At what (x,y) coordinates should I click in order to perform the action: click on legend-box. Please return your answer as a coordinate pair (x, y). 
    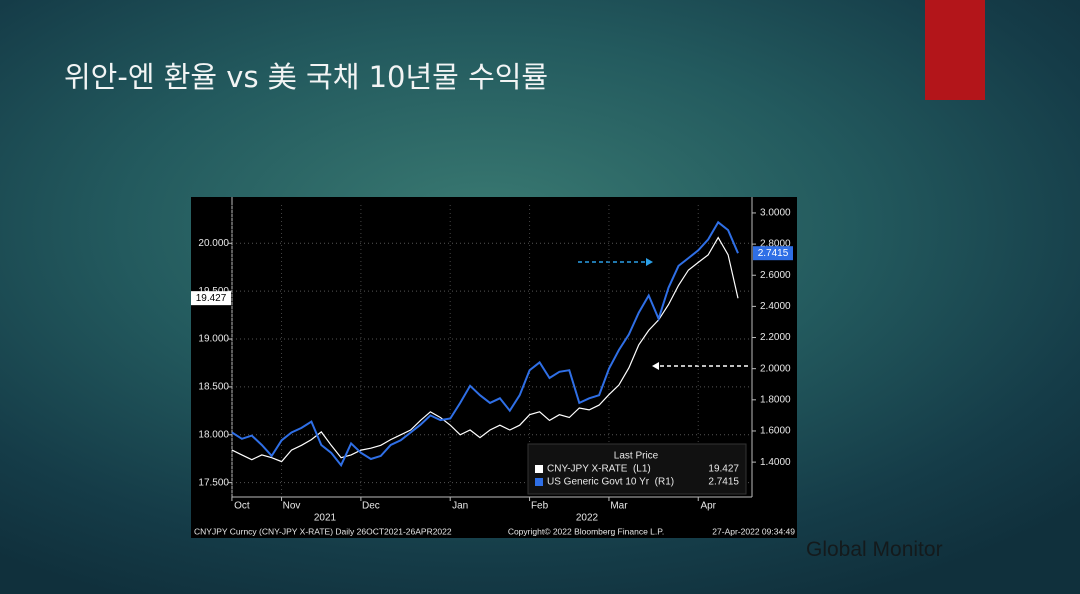
    Looking at the image, I should click on (637, 469).